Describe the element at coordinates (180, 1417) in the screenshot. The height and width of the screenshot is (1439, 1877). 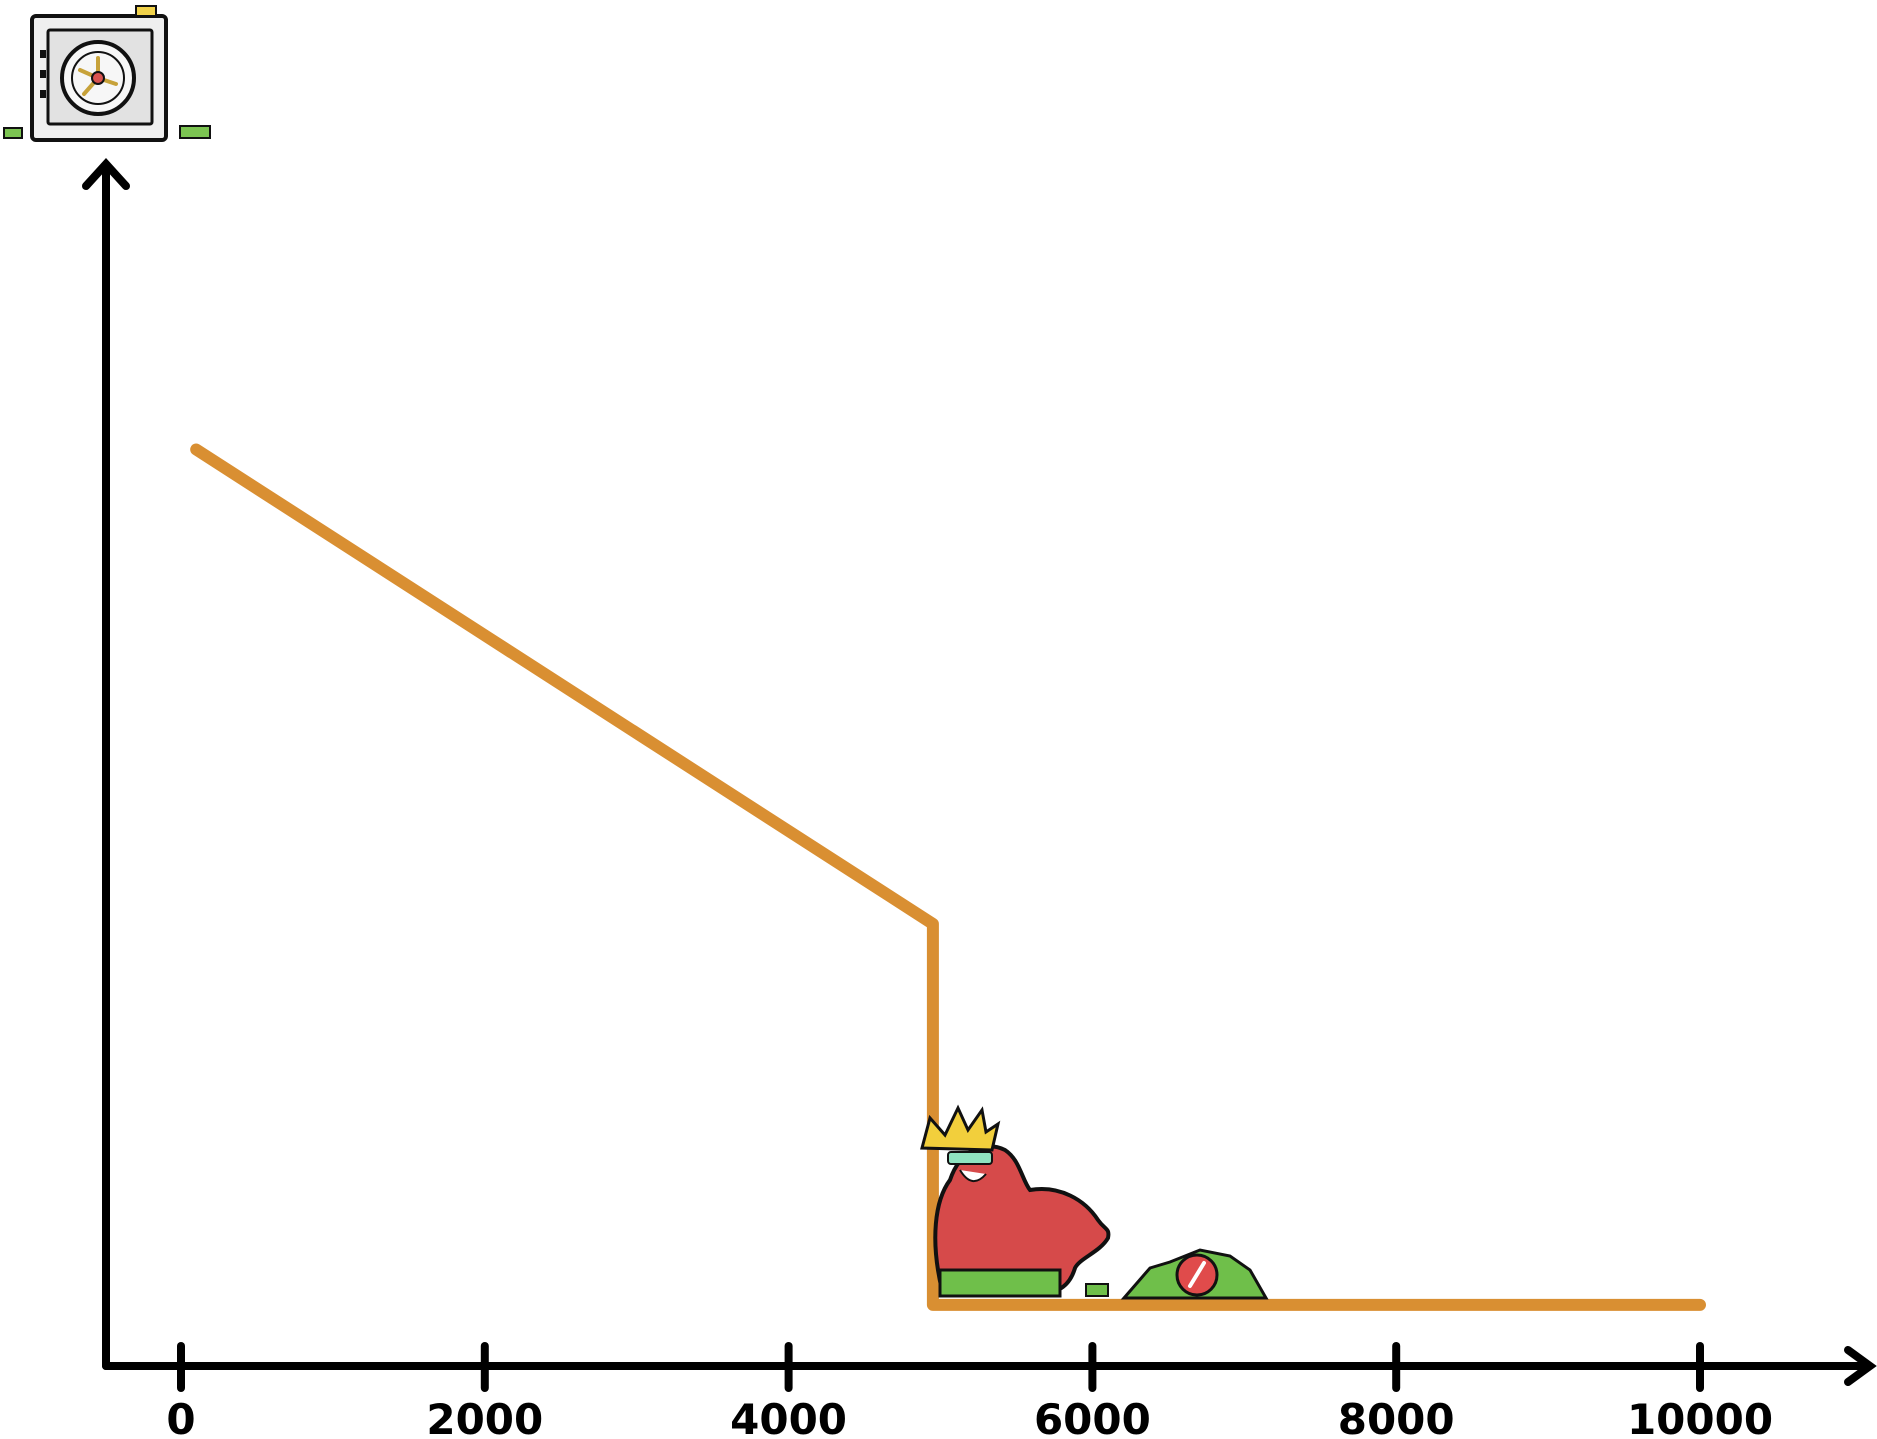
I see `x-tick-label: 0` at that location.